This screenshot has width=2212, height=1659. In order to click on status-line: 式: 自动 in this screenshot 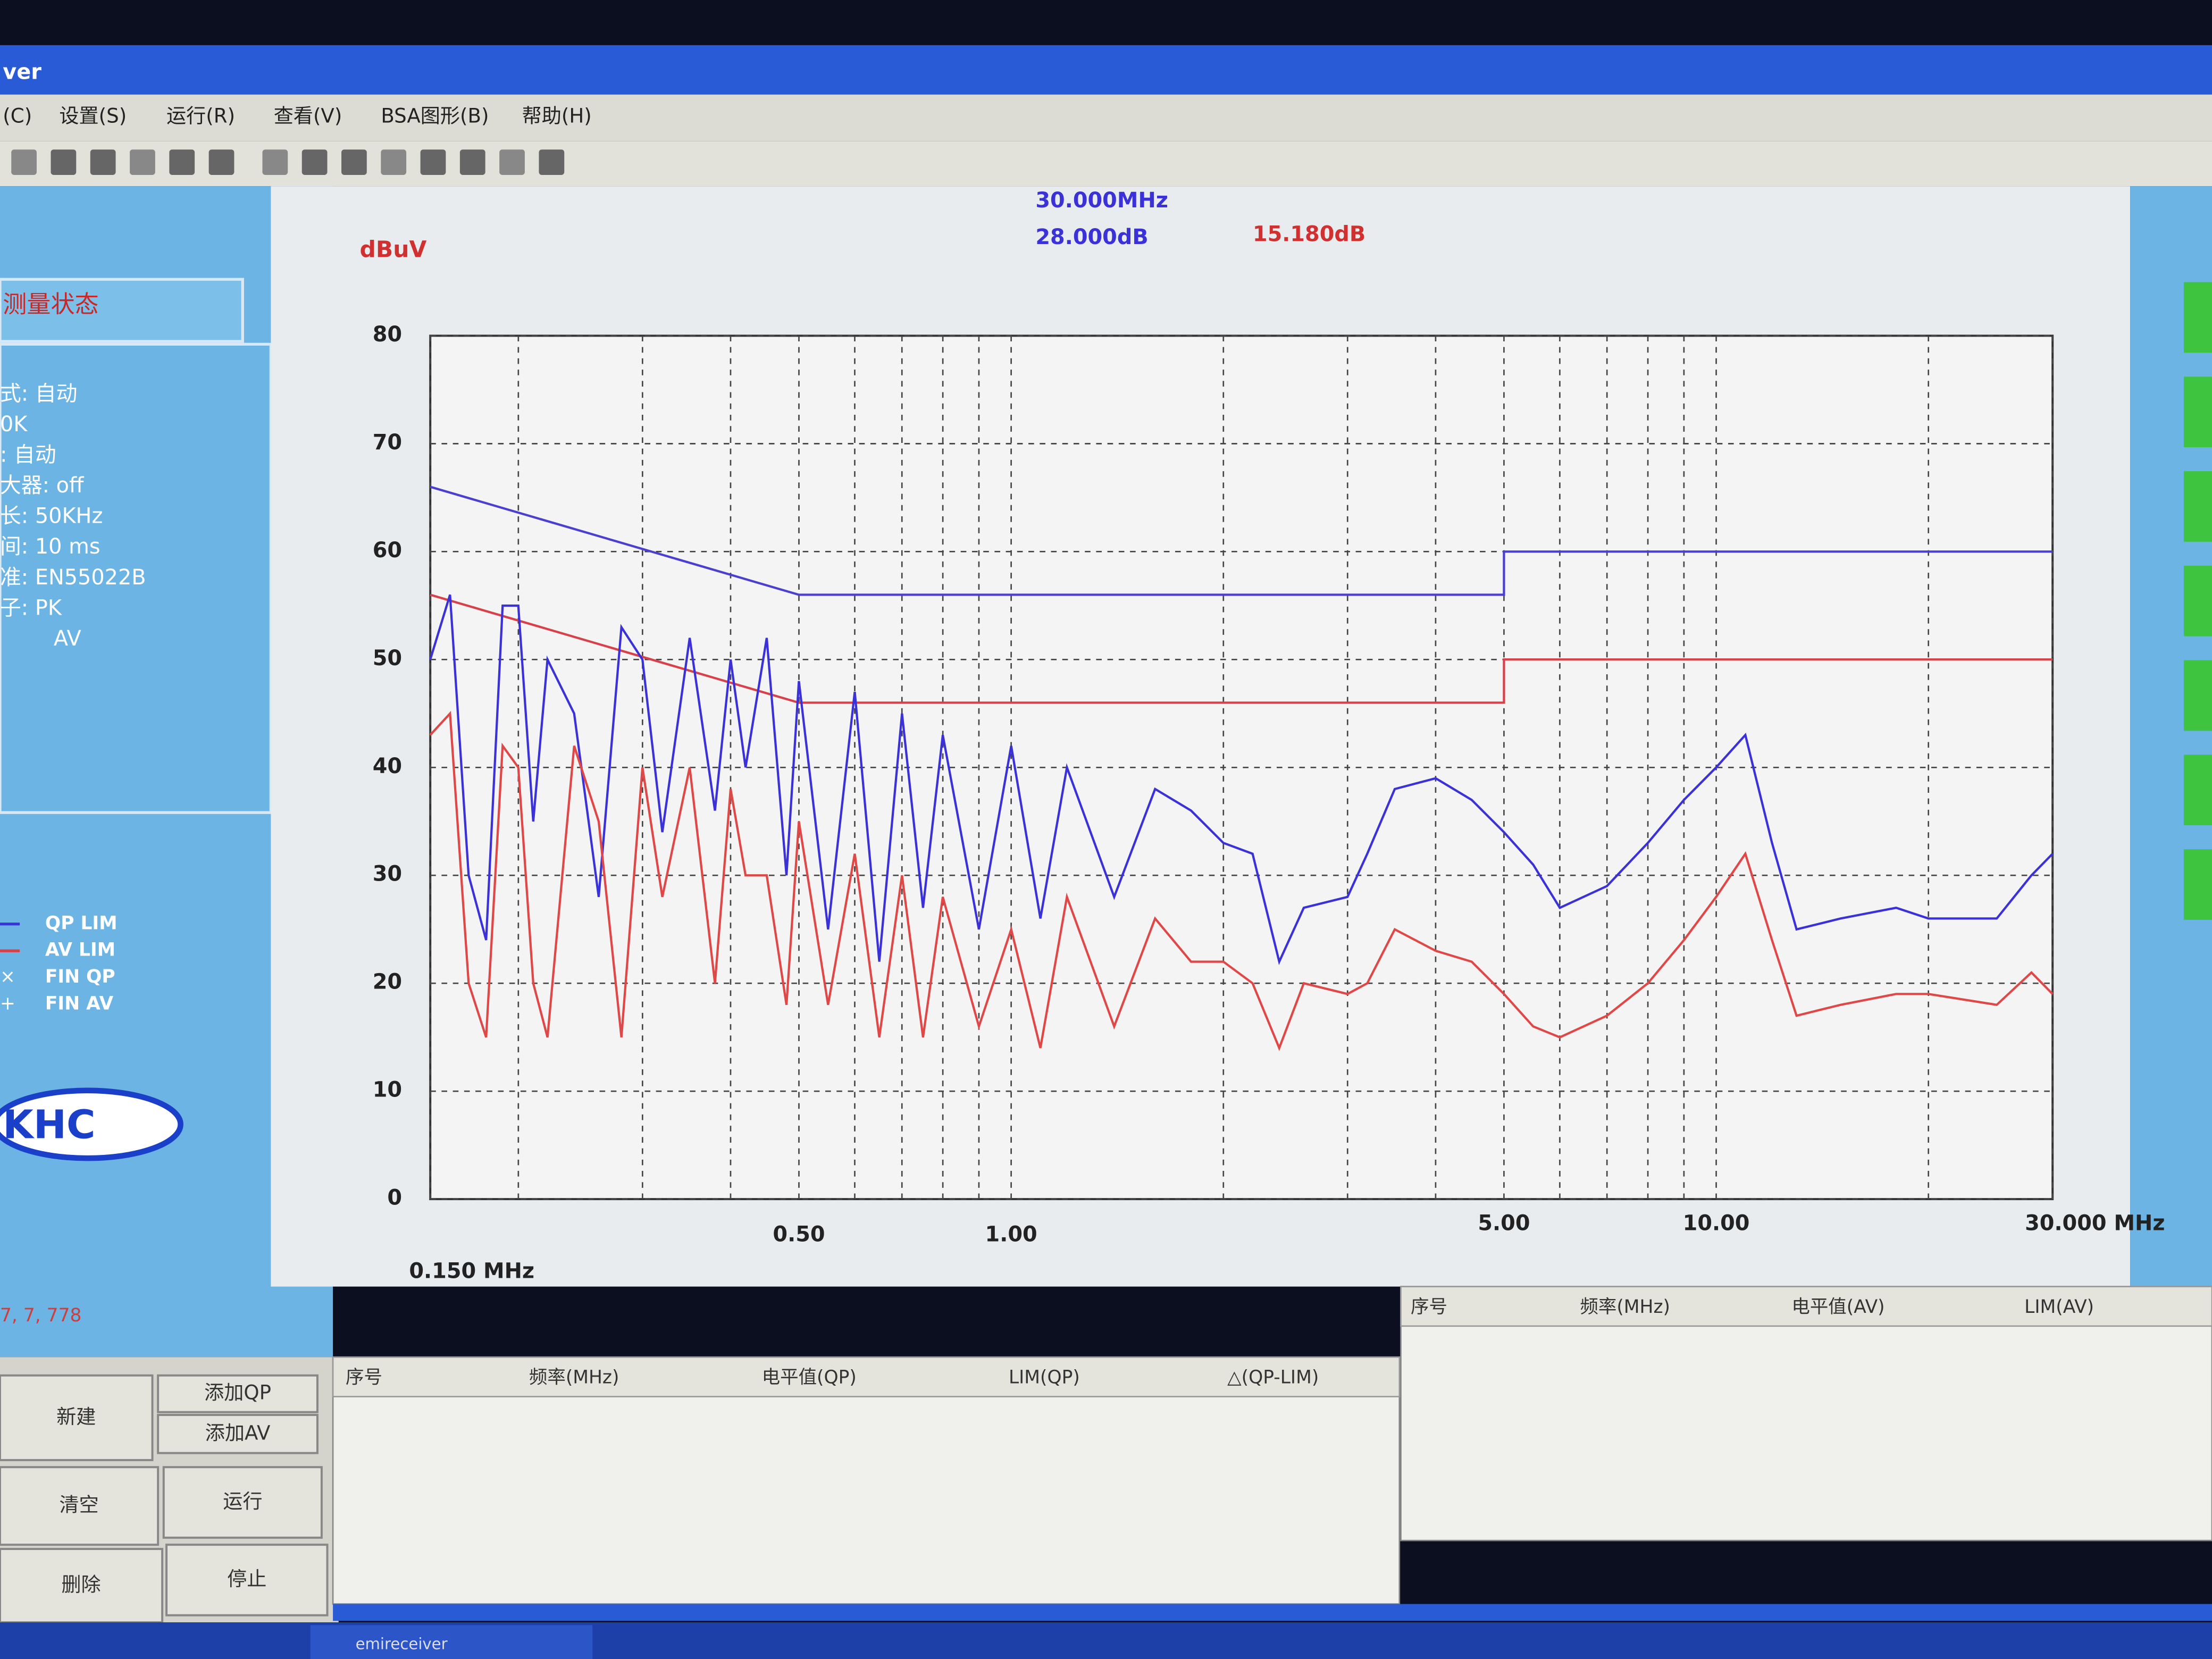, I will do `click(38, 393)`.